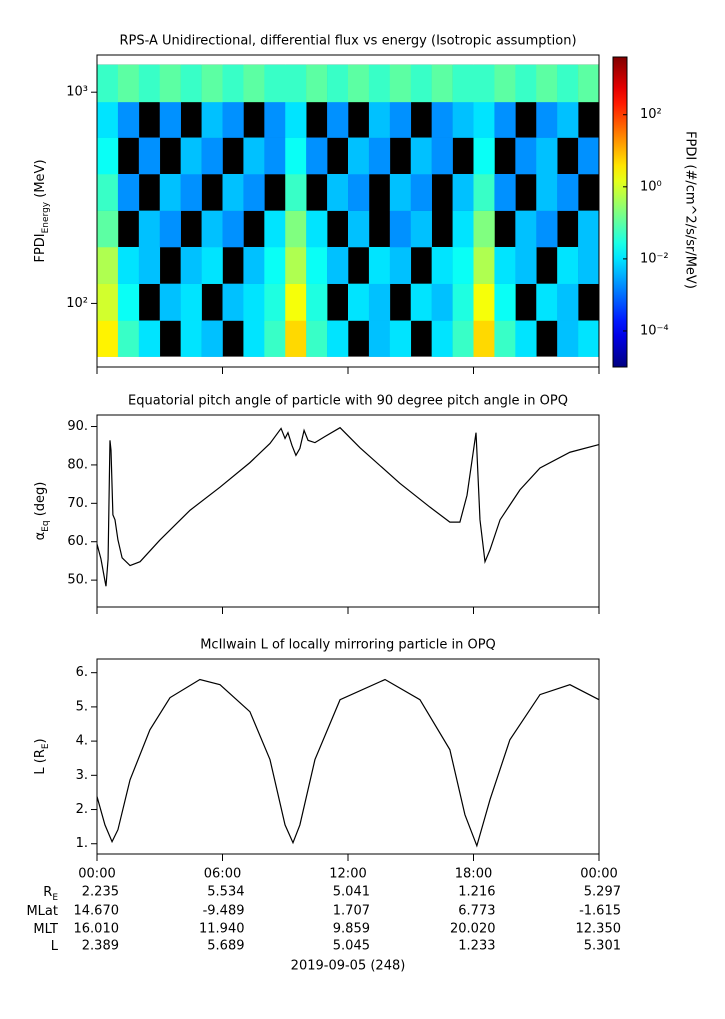  I want to click on ephemeris-row-label-text: MLT, so click(45, 929).